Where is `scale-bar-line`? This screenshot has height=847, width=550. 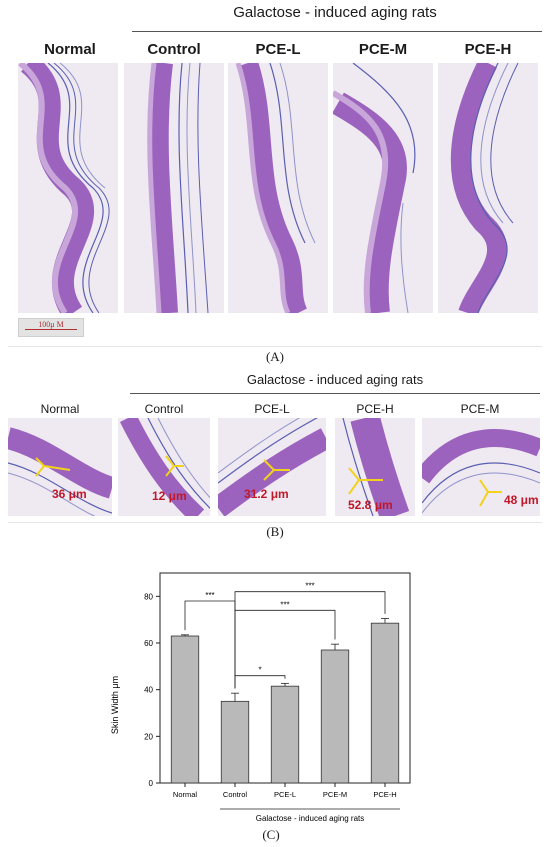 scale-bar-line is located at coordinates (51, 329).